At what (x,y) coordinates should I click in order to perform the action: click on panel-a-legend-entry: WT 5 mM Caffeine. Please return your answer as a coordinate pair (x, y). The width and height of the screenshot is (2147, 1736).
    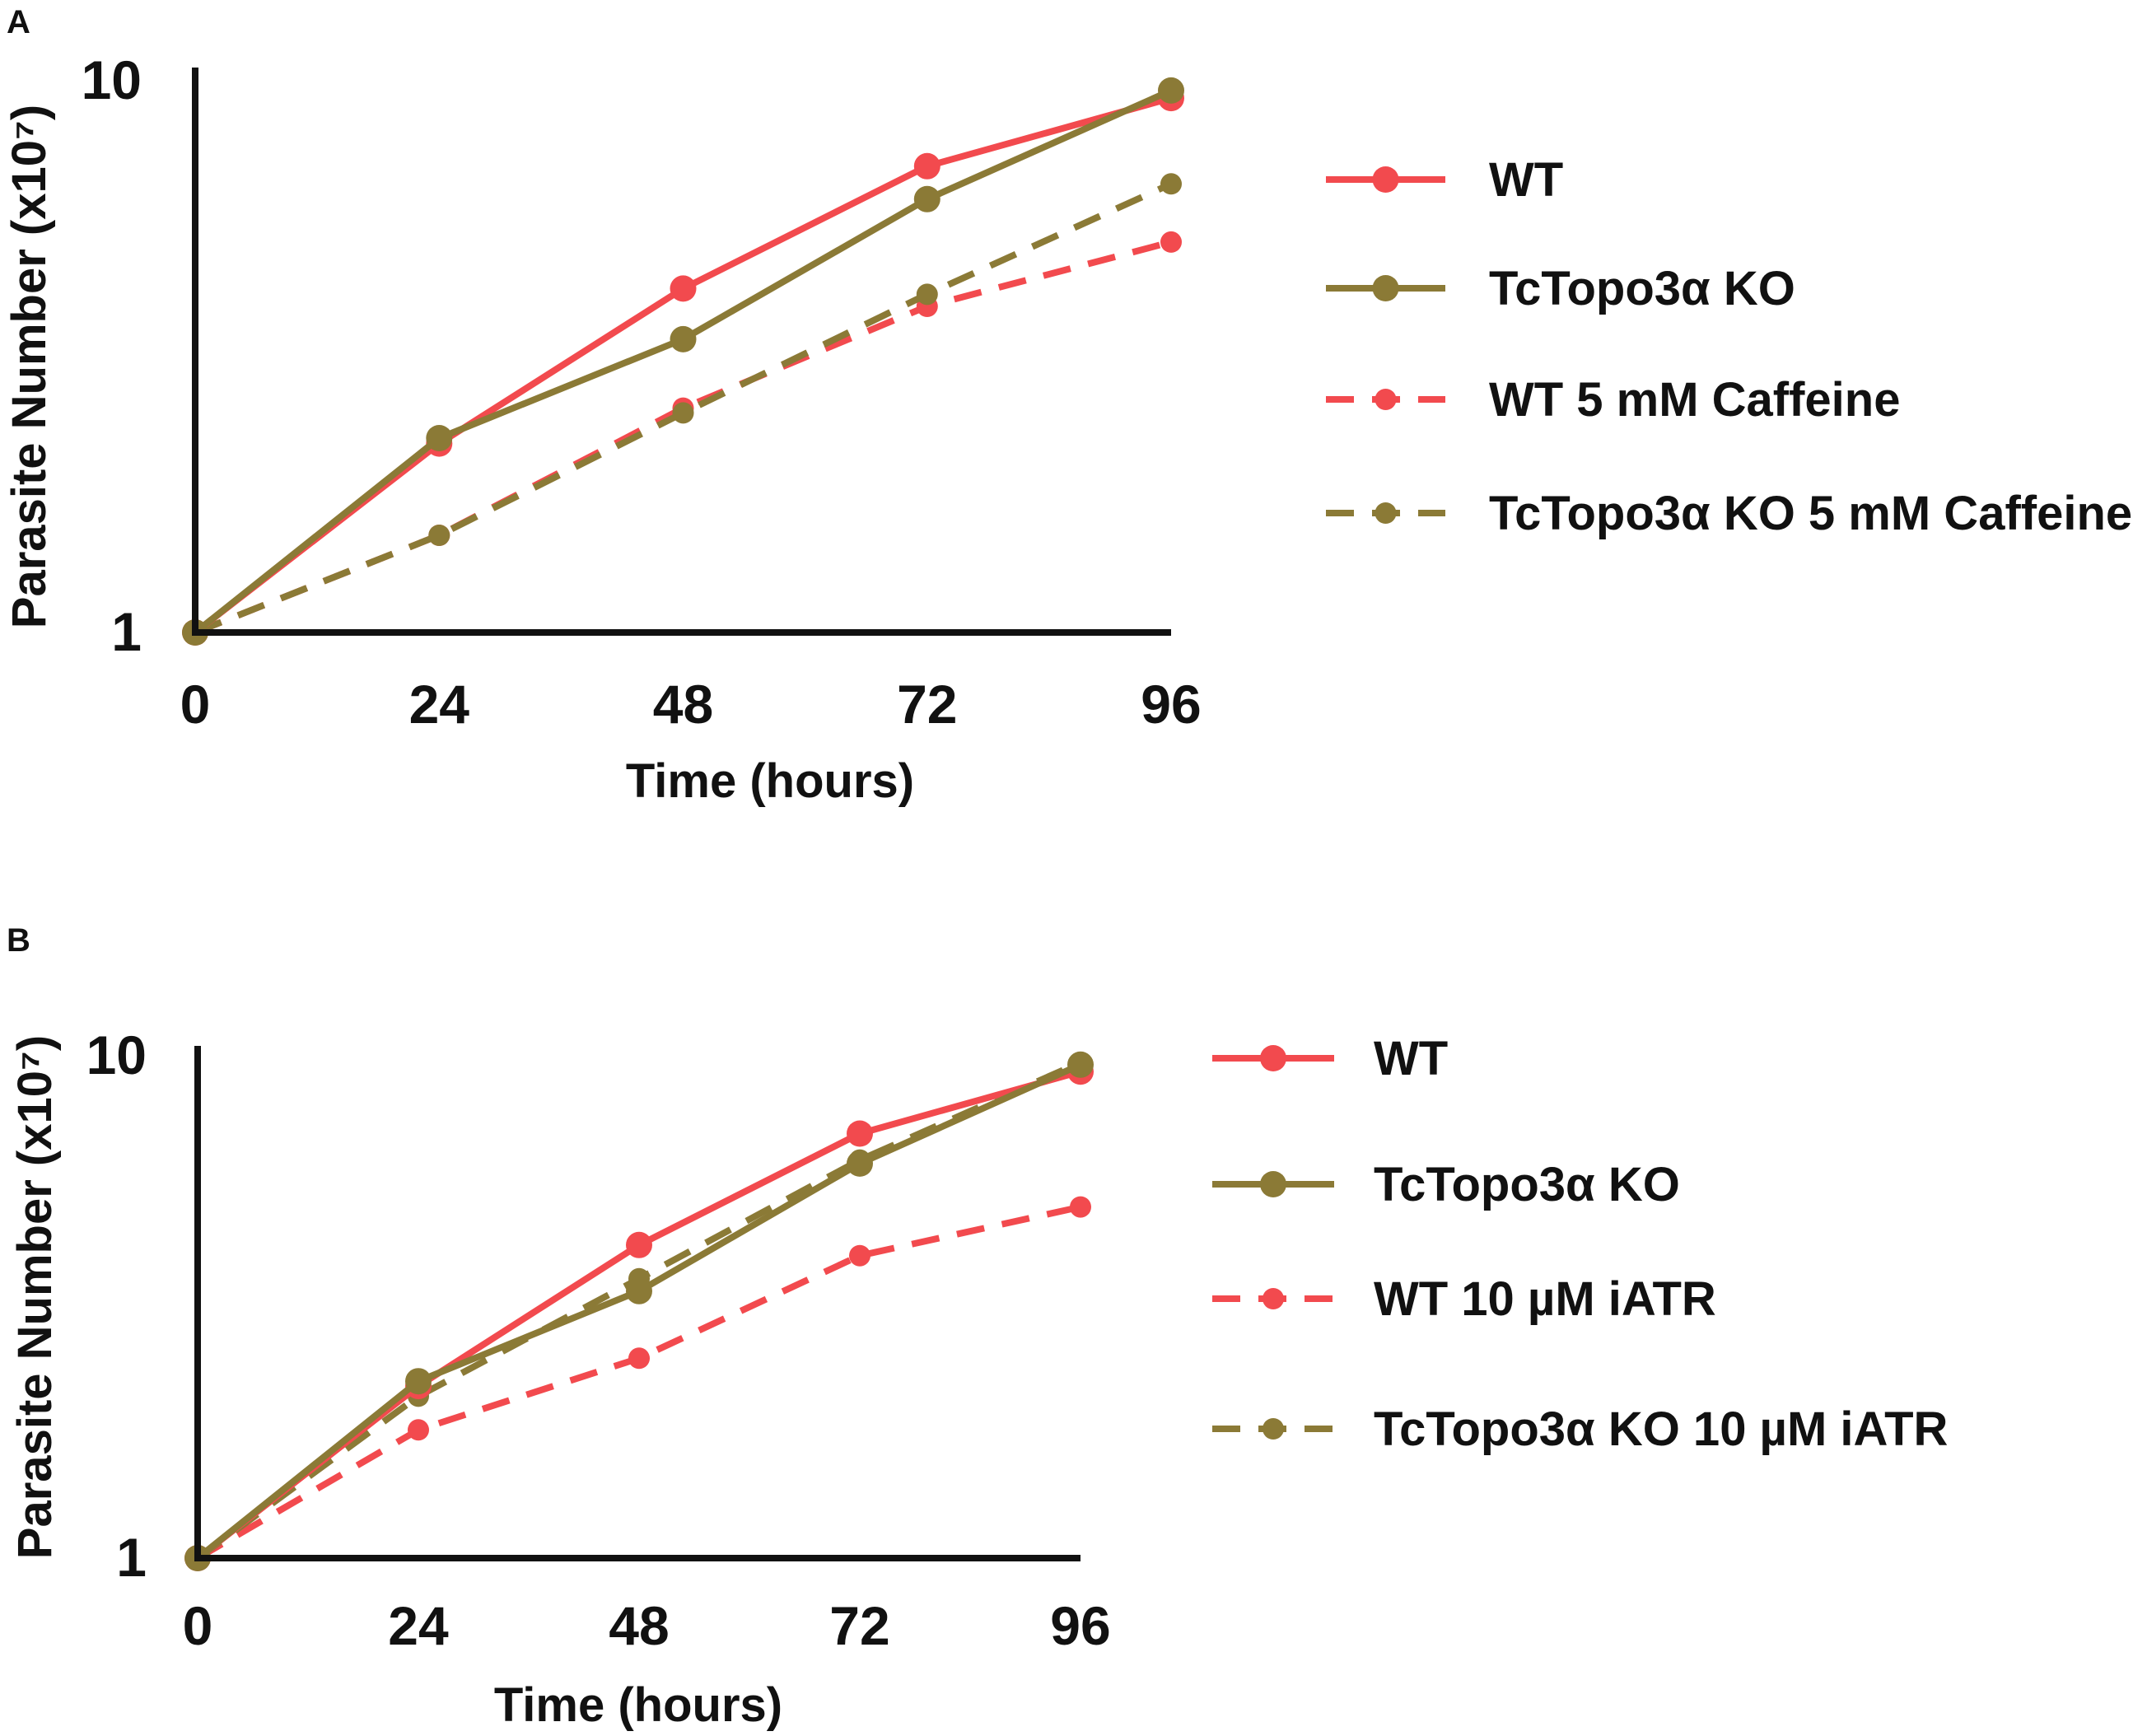
    Looking at the image, I should click on (1613, 400).